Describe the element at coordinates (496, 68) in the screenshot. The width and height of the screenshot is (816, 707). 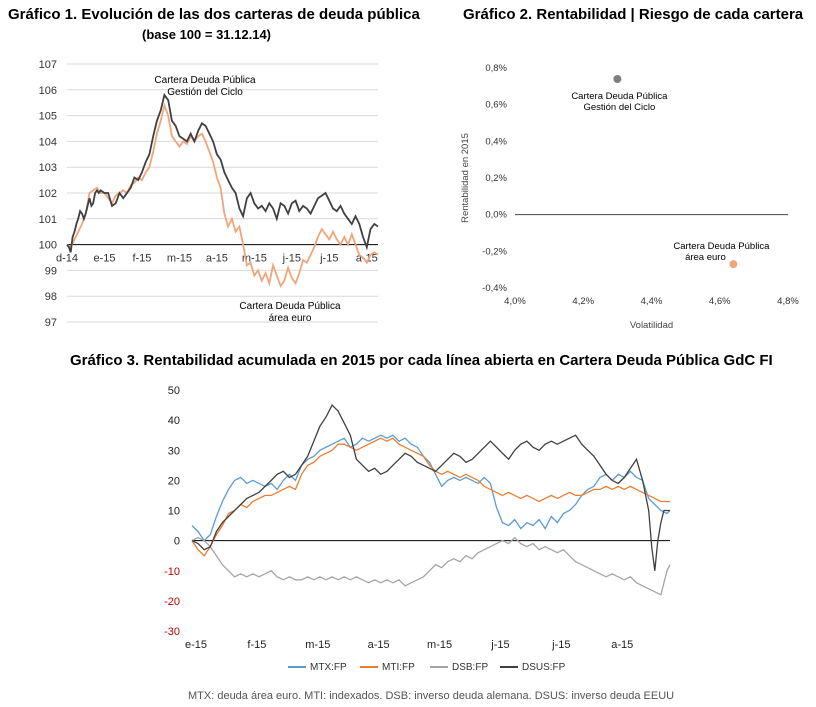
I see `y-tick-label: 0,8%` at that location.